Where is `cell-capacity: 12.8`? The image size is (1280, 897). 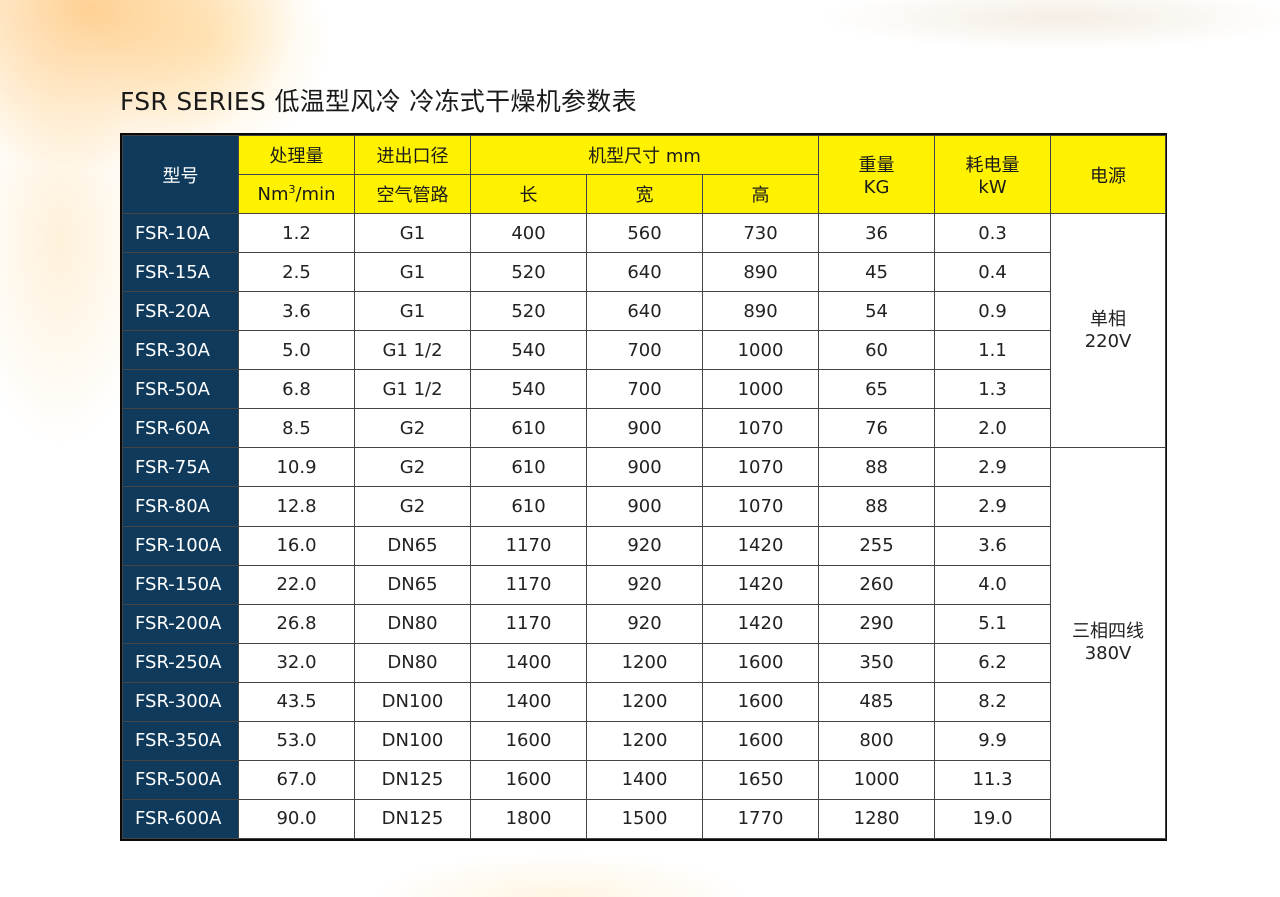
cell-capacity: 12.8 is located at coordinates (296, 506).